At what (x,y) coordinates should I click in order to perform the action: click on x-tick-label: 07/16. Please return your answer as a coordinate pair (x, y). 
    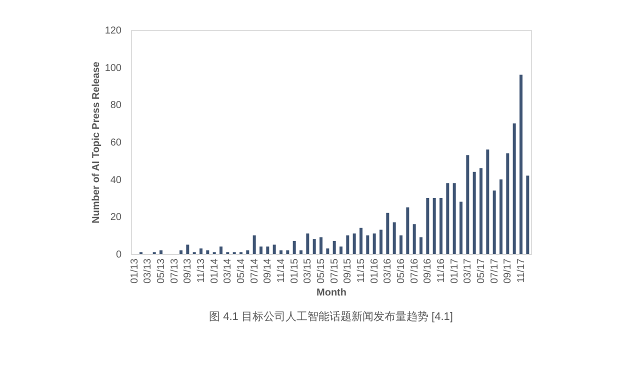
    Looking at the image, I should click on (414, 271).